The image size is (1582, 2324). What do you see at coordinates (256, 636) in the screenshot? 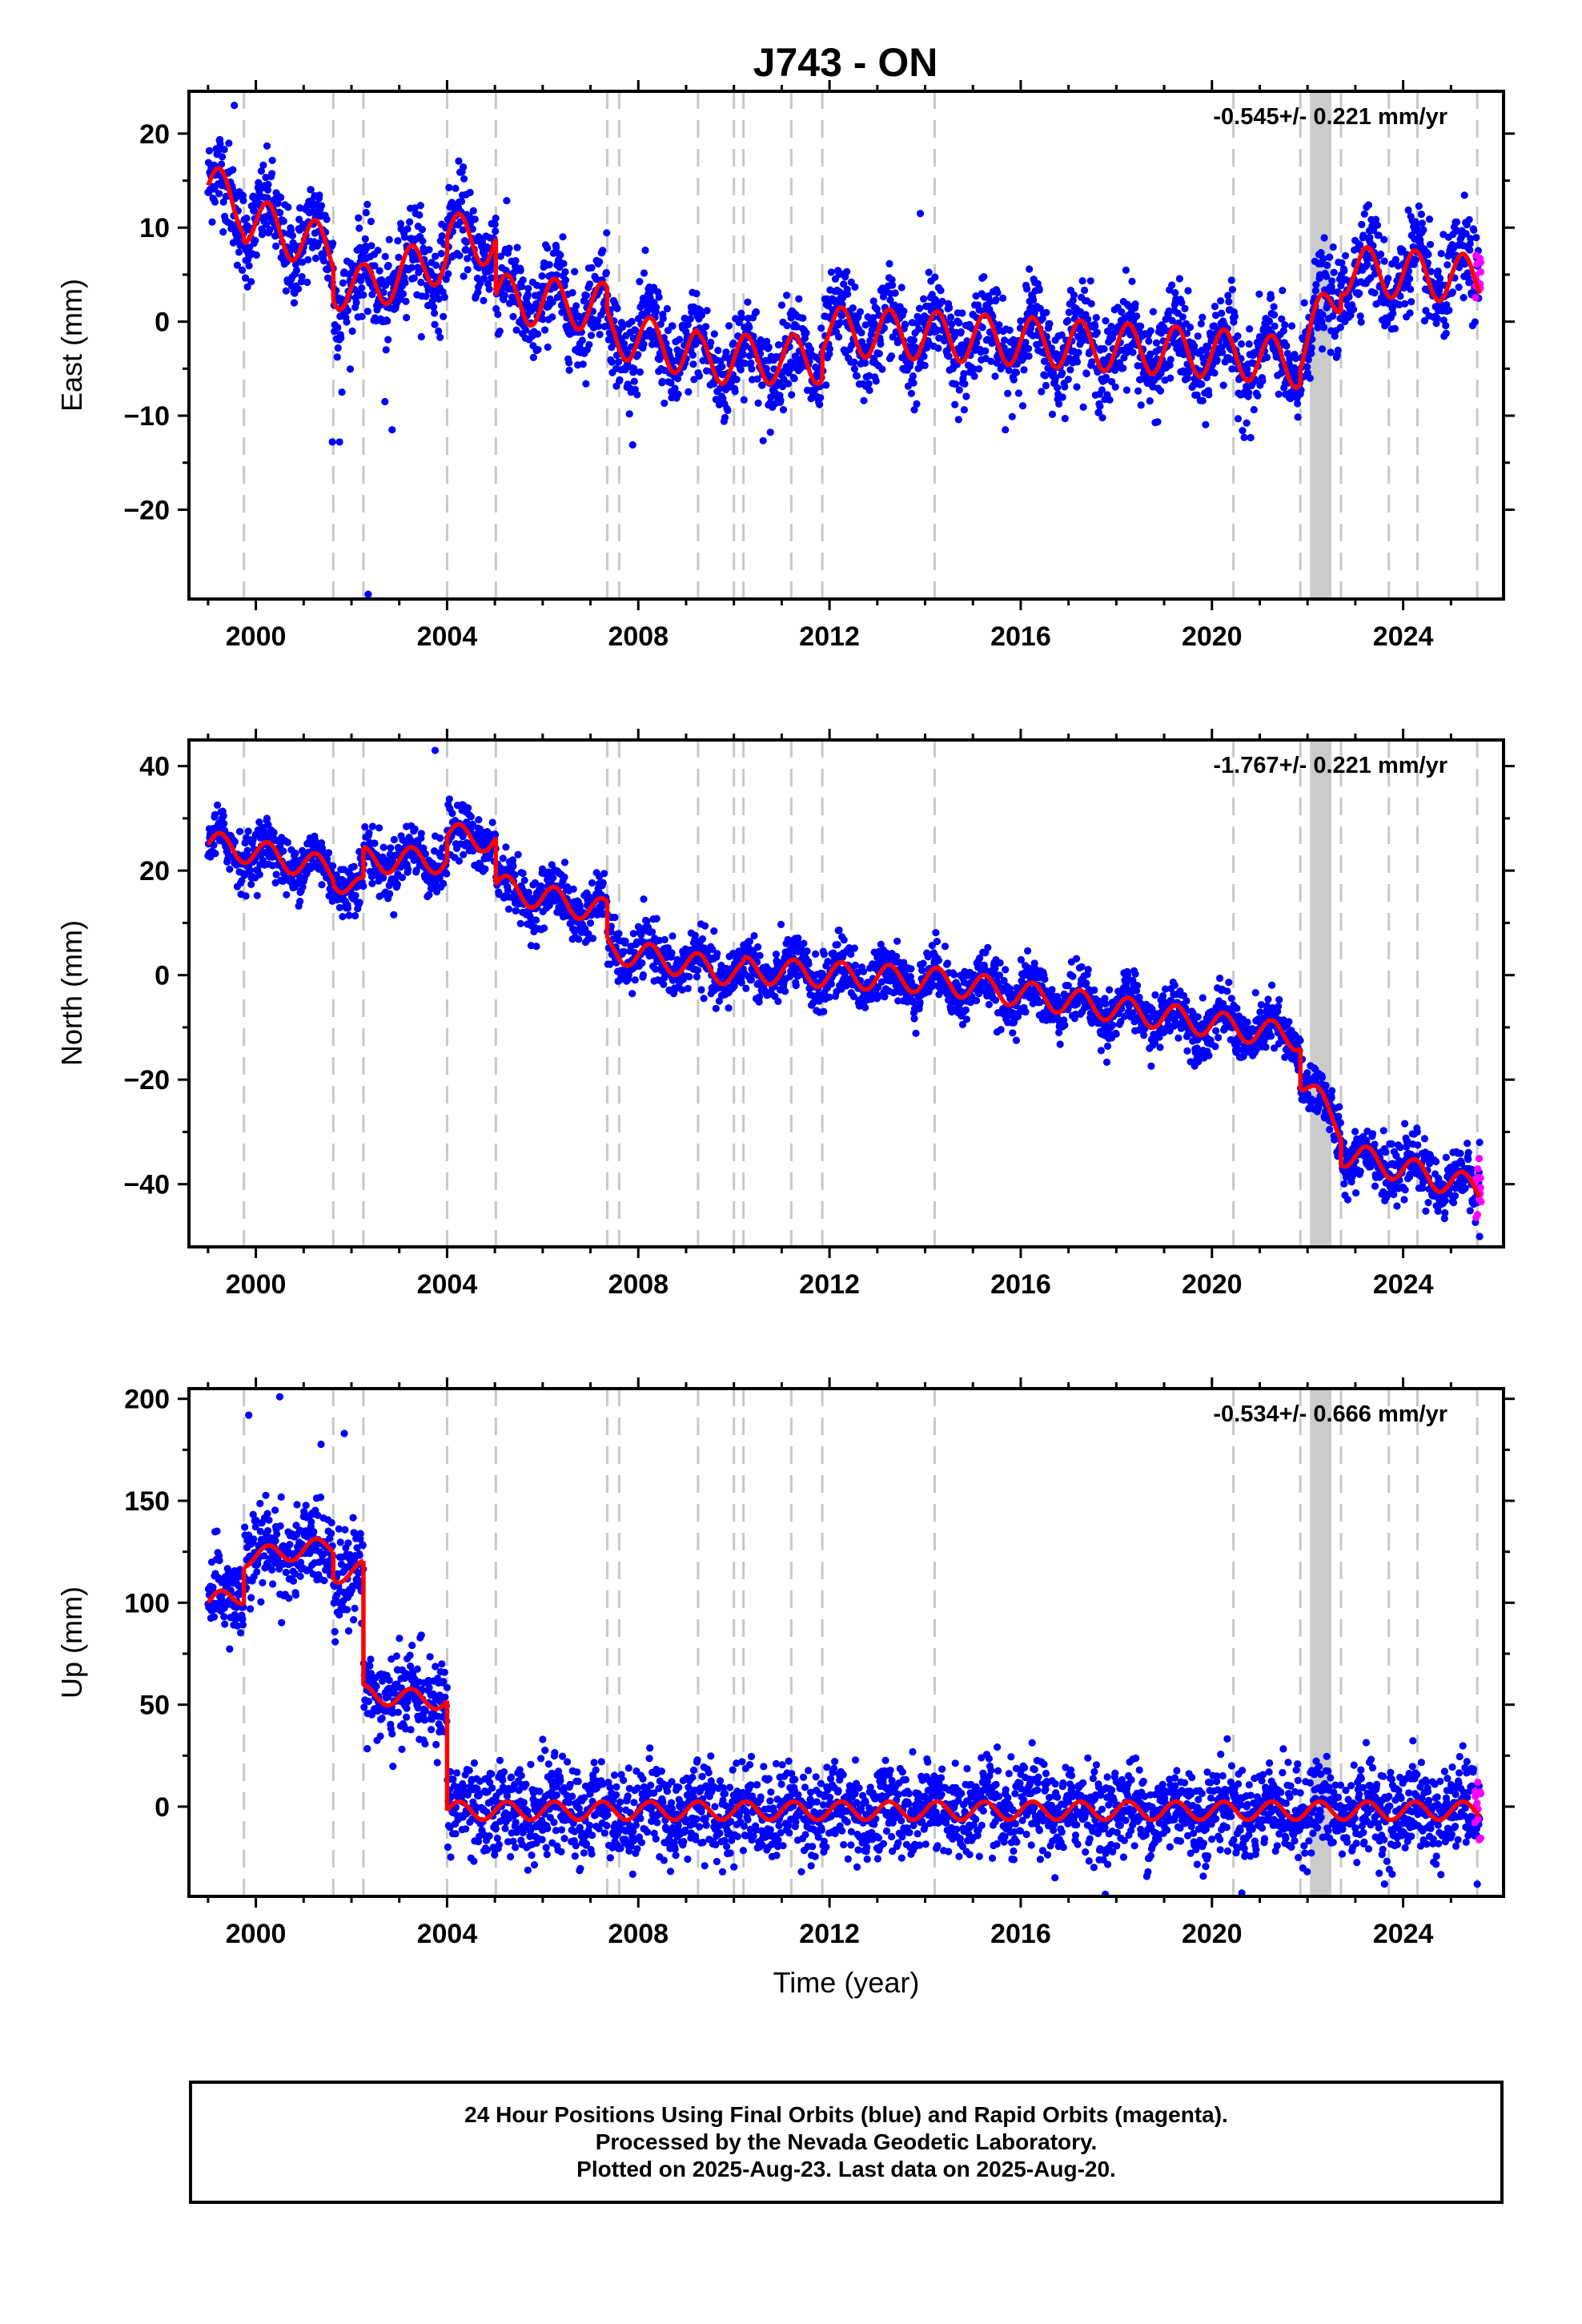
I see `panel-east-x-tick-label: 2000` at bounding box center [256, 636].